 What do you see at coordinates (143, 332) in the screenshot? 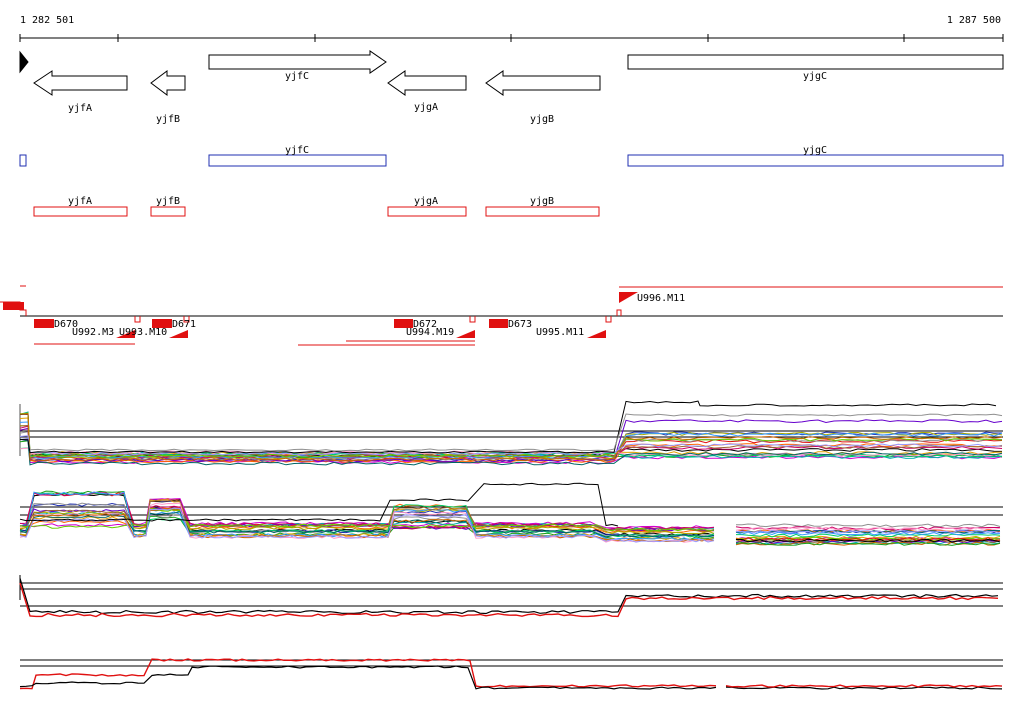
I see `feature-label-U993: U993.M10` at bounding box center [143, 332].